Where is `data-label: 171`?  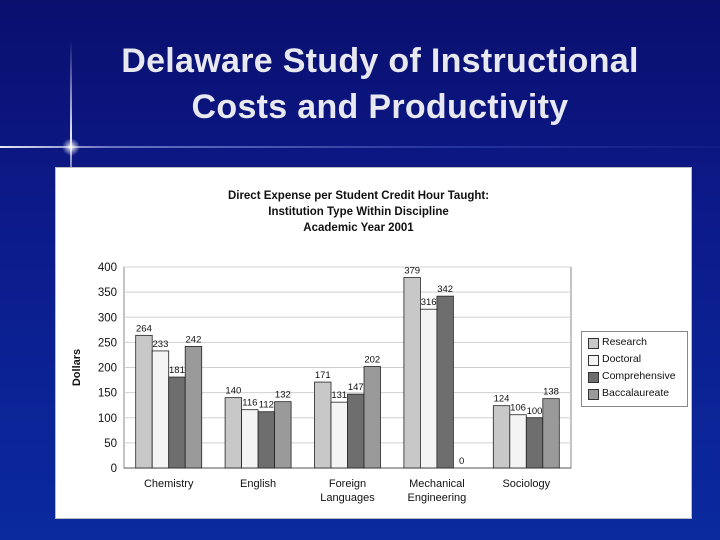
data-label: 171 is located at coordinates (323, 375).